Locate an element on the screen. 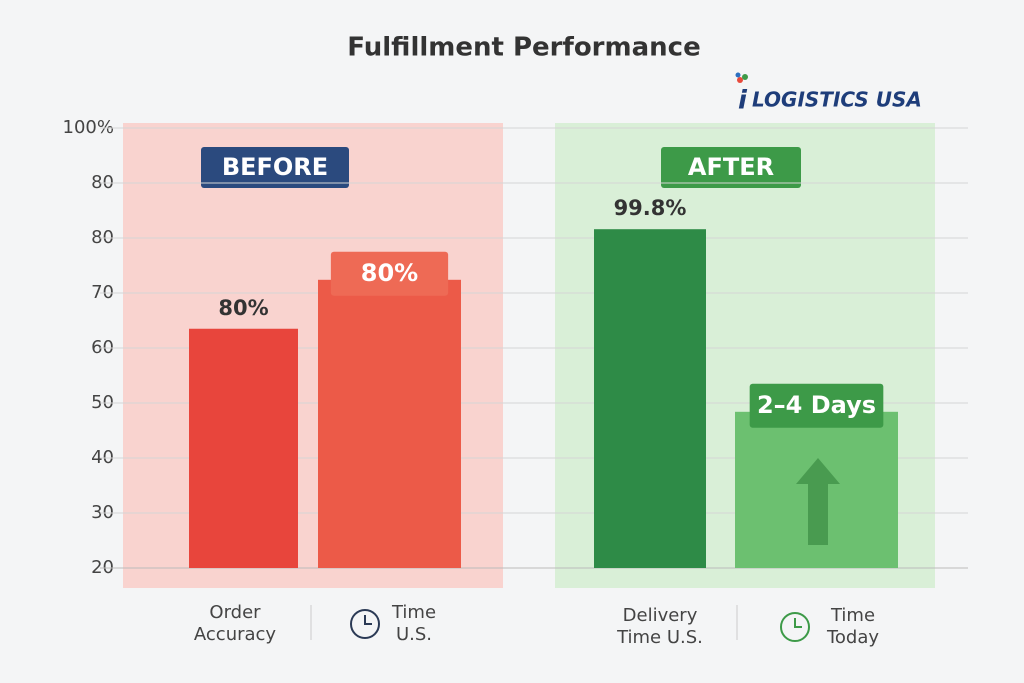  arrow-icon is located at coordinates (818, 501).